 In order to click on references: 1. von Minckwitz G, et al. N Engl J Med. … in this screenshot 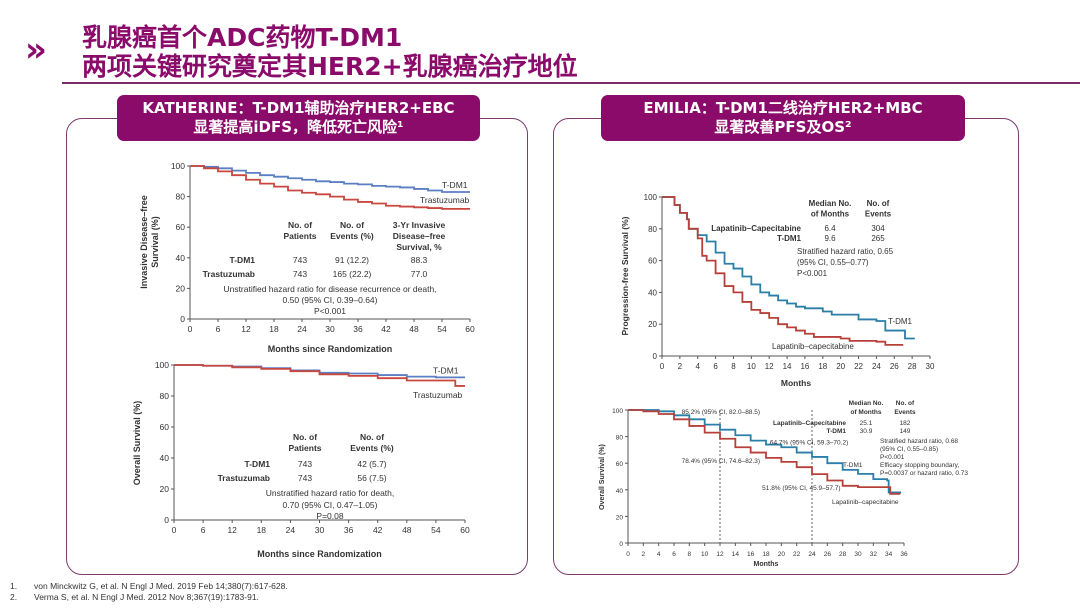, I will do `click(149, 592)`.